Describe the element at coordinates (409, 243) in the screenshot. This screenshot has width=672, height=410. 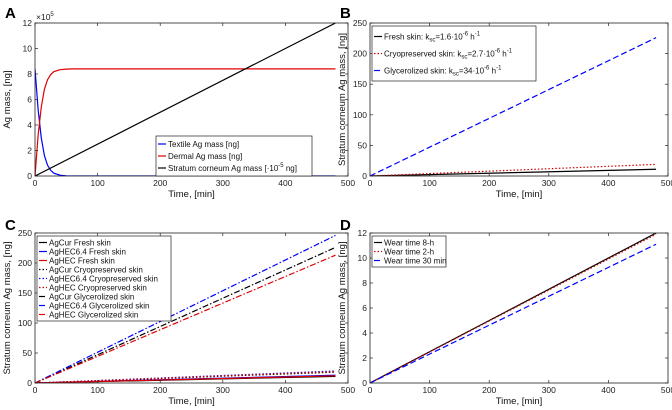
I see `legend-entry: Wear time 8-h` at that location.